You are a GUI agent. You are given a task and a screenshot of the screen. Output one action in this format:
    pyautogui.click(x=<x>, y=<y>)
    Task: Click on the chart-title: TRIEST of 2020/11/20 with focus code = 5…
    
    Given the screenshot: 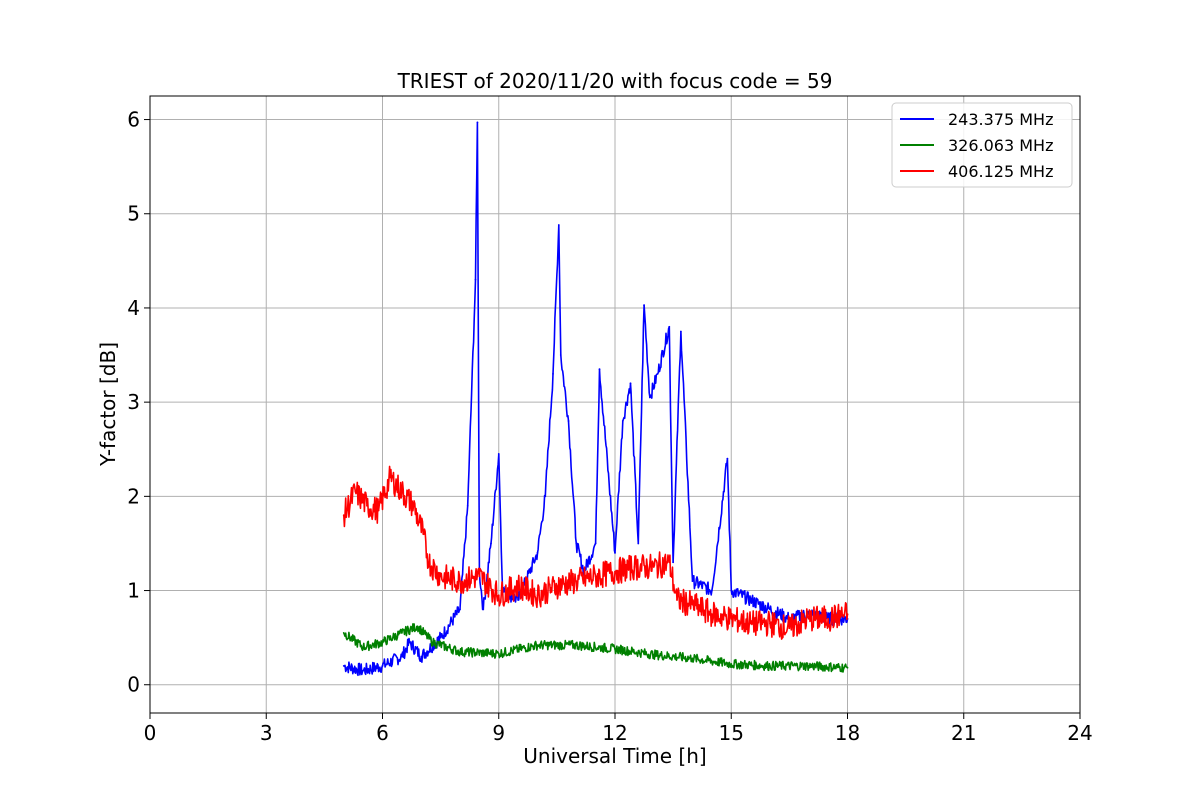 What is the action you would take?
    pyautogui.click(x=615, y=81)
    